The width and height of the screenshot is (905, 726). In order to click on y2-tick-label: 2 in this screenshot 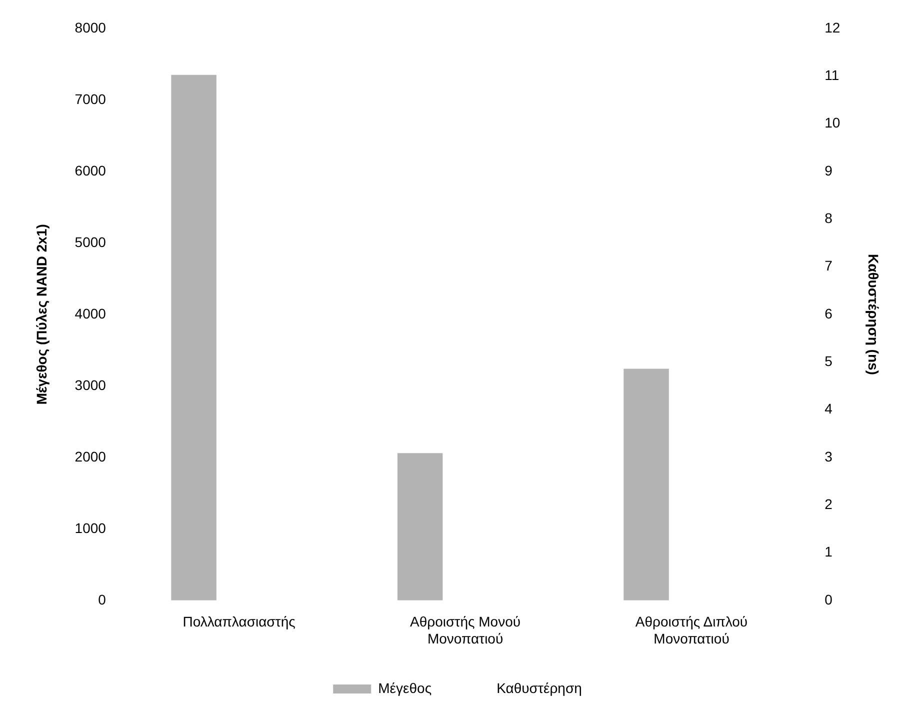, I will do `click(828, 504)`.